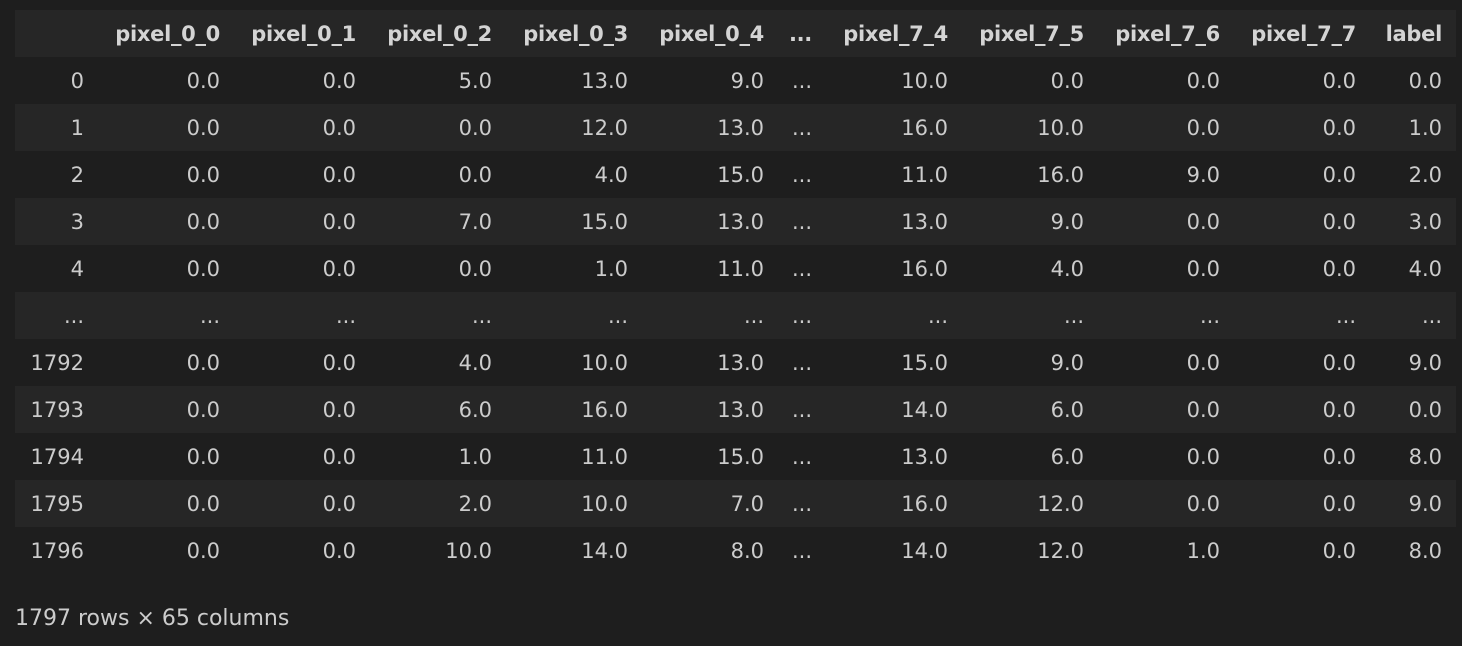  I want to click on column-header: pixel_0_4, so click(711, 33).